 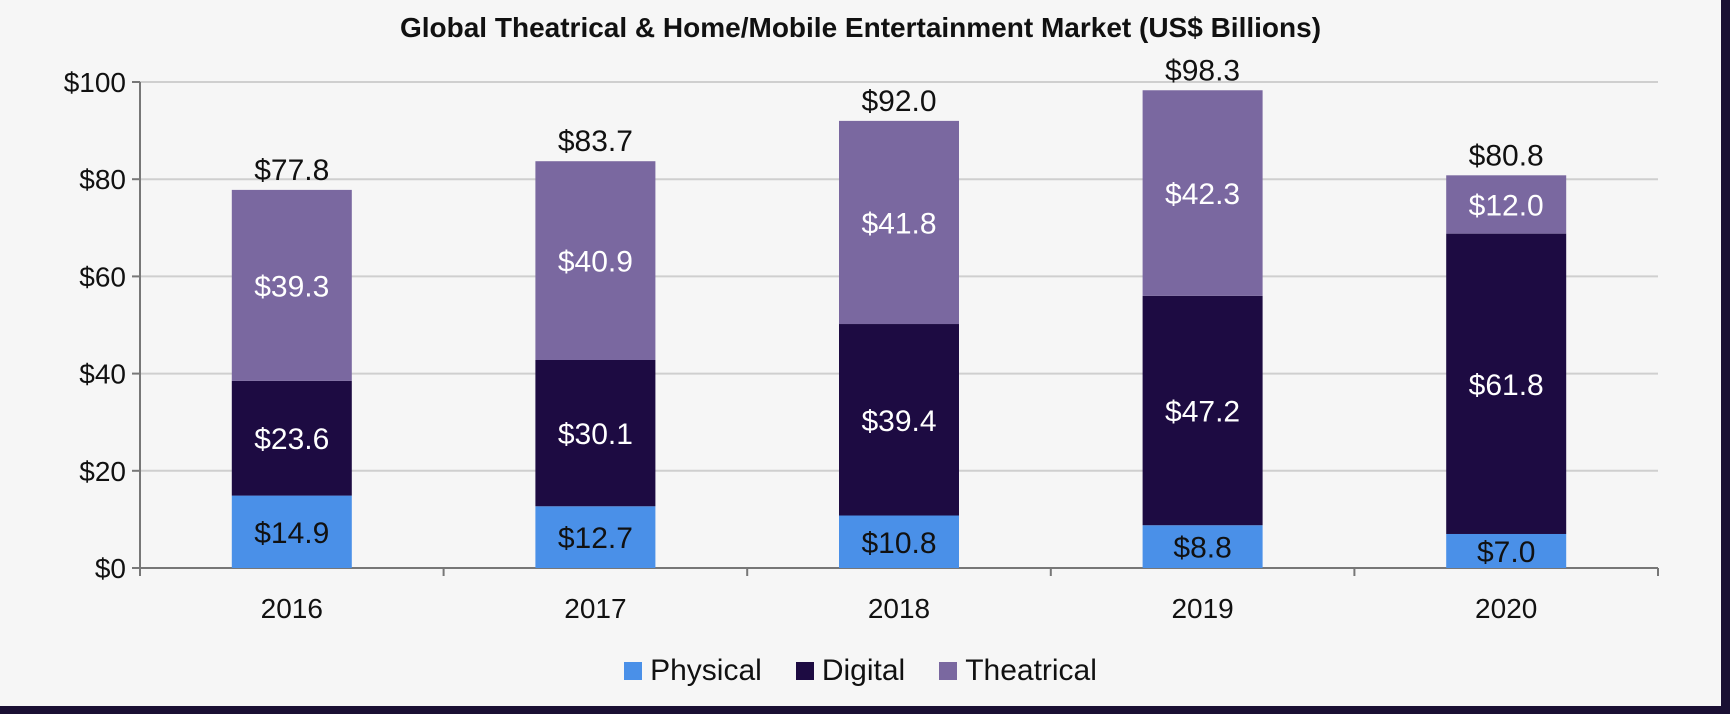 I want to click on data-label-theatrical: $41.8, so click(x=898, y=223).